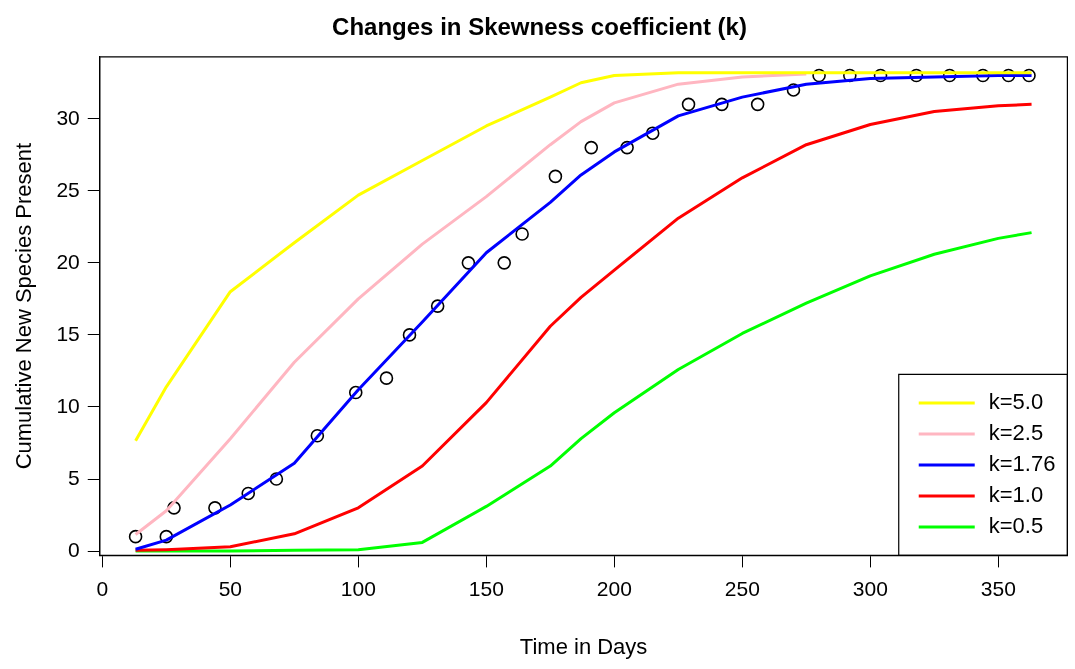 The image size is (1075, 669). What do you see at coordinates (74, 477) in the screenshot?
I see `y-tick-label: 5` at bounding box center [74, 477].